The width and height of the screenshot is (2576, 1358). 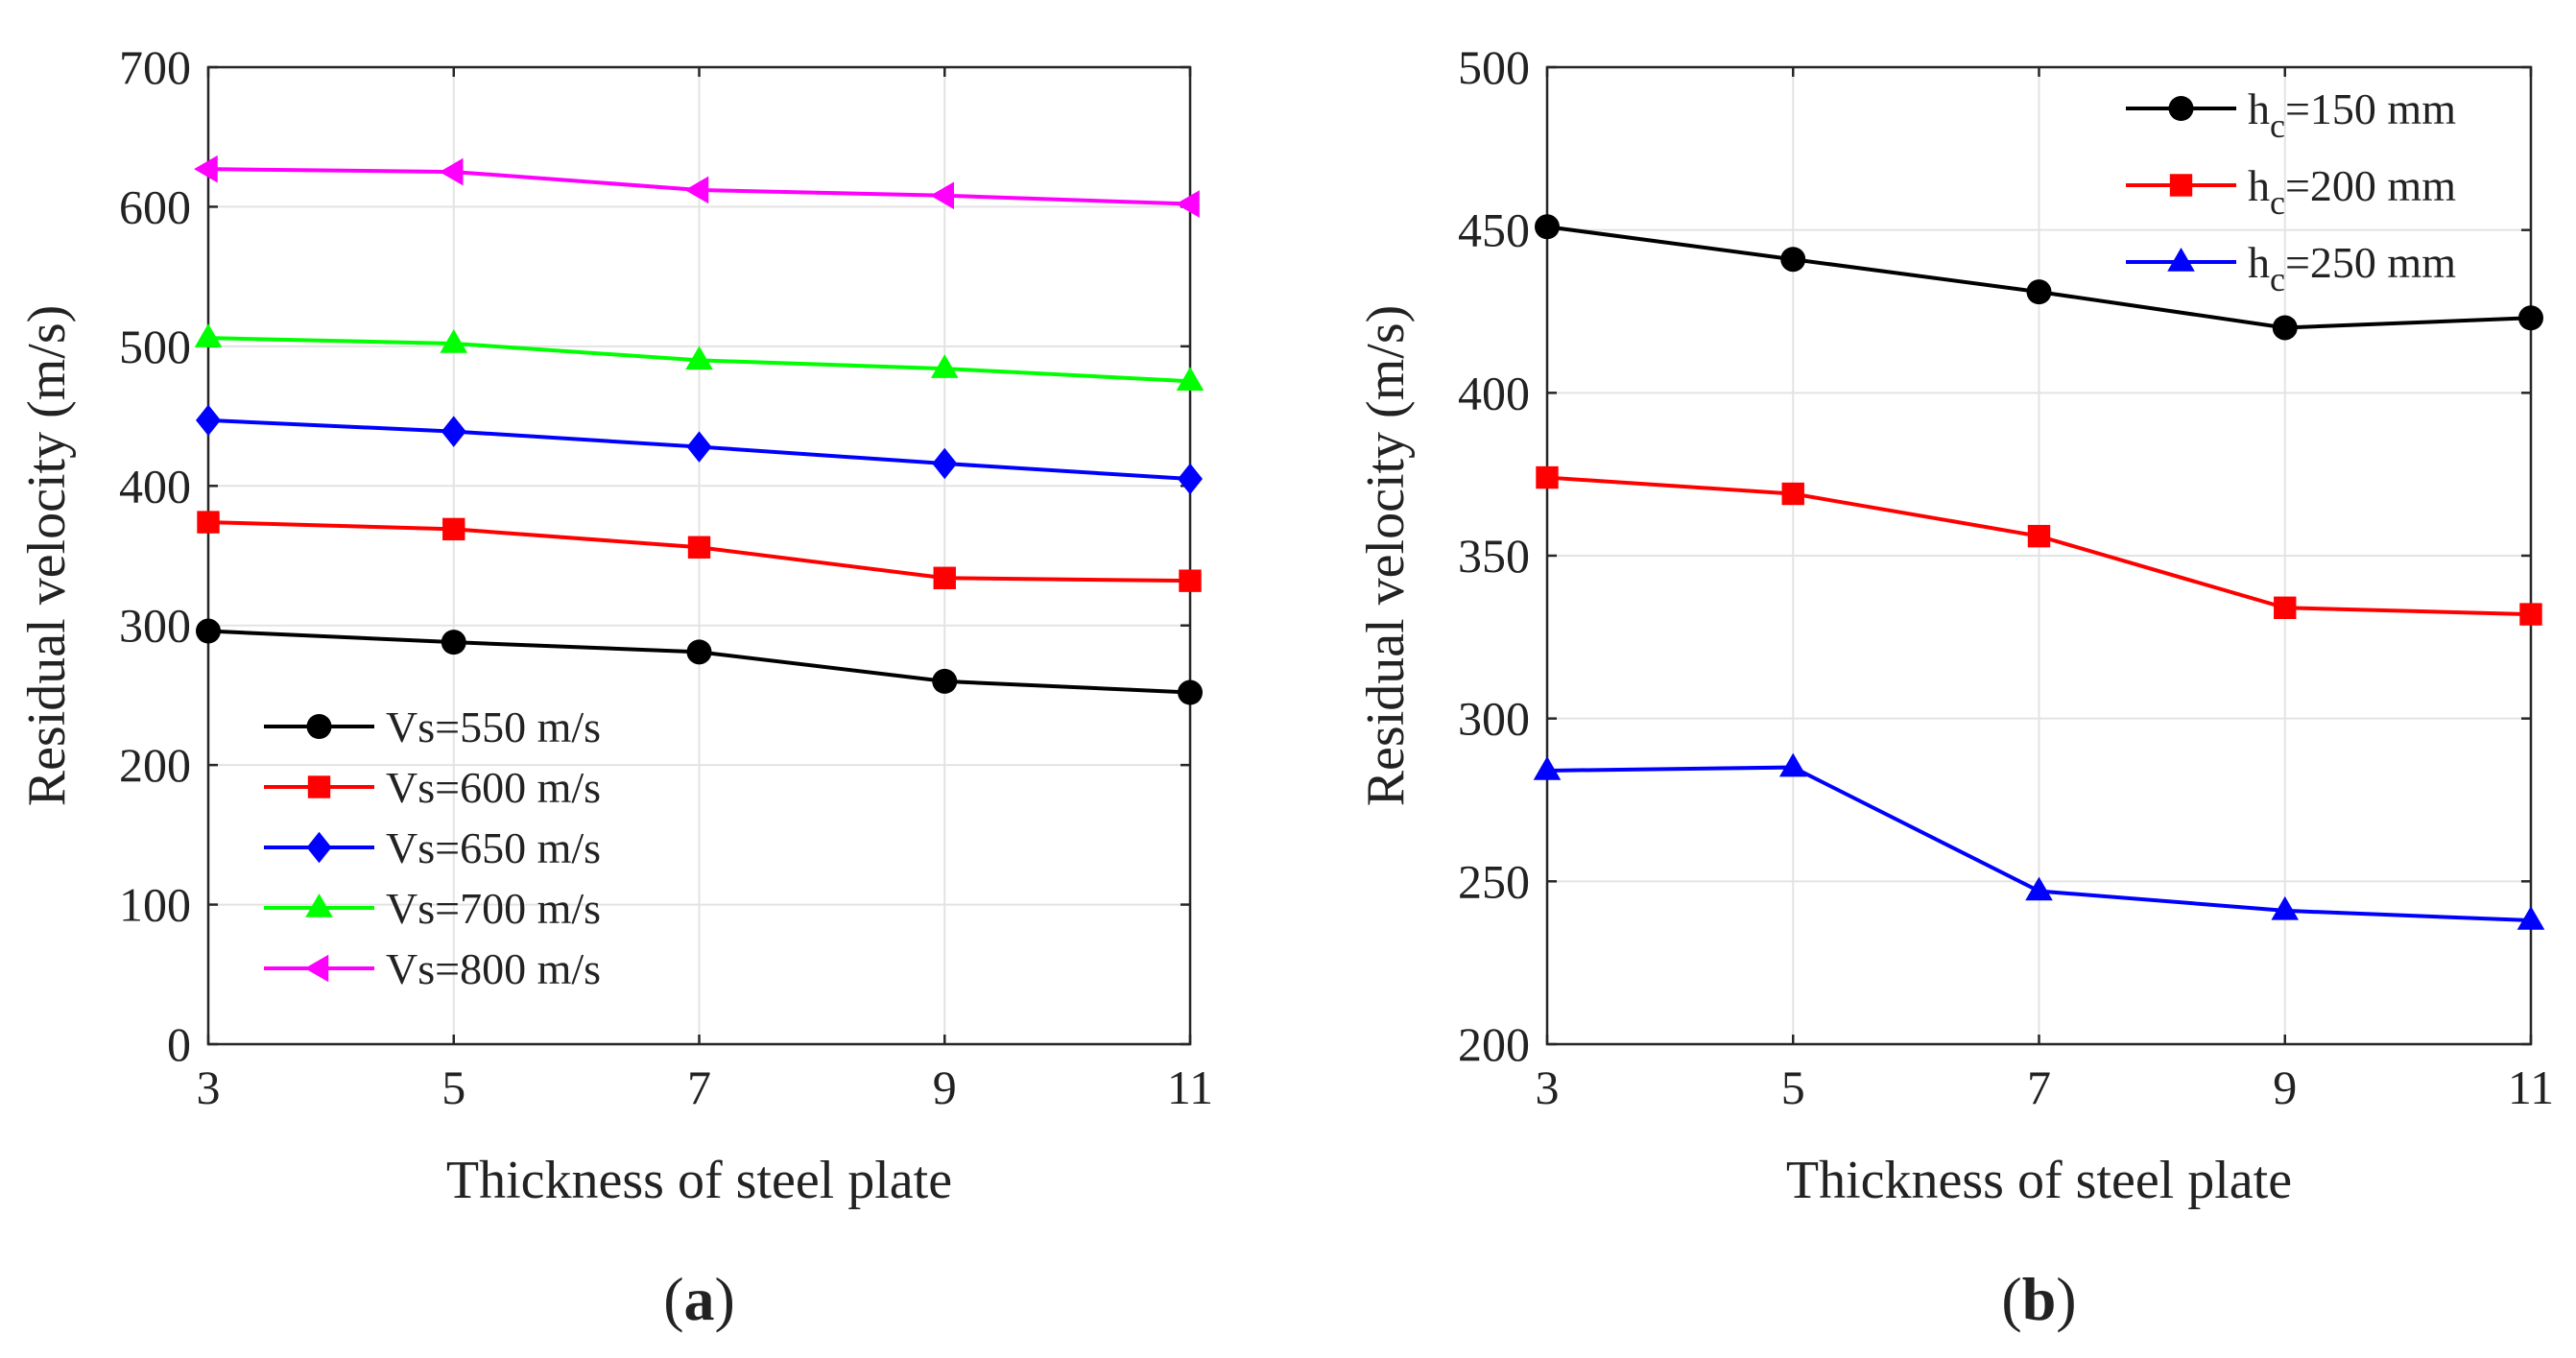 I want to click on legend-label: Vs=700 m/s, so click(x=493, y=909).